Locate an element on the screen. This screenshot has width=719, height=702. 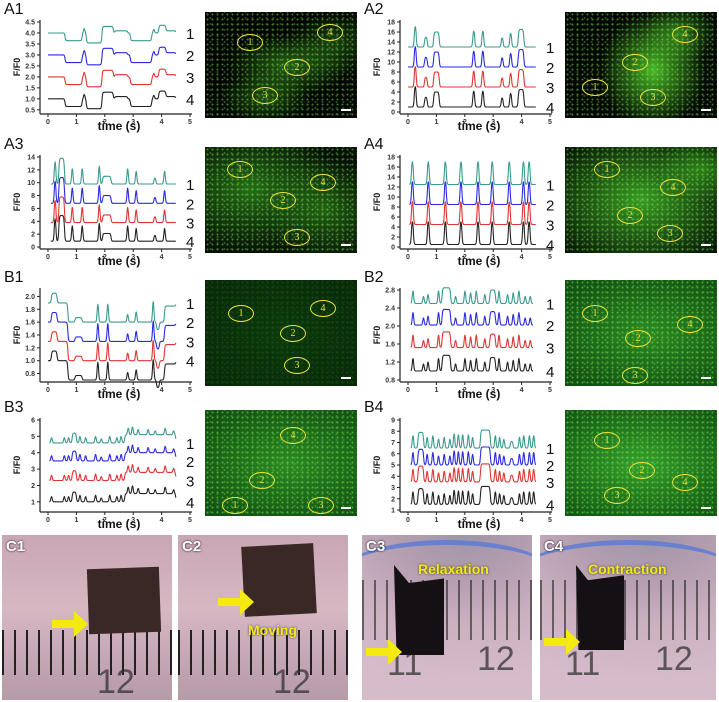
dish-rim is located at coordinates (447, 572).